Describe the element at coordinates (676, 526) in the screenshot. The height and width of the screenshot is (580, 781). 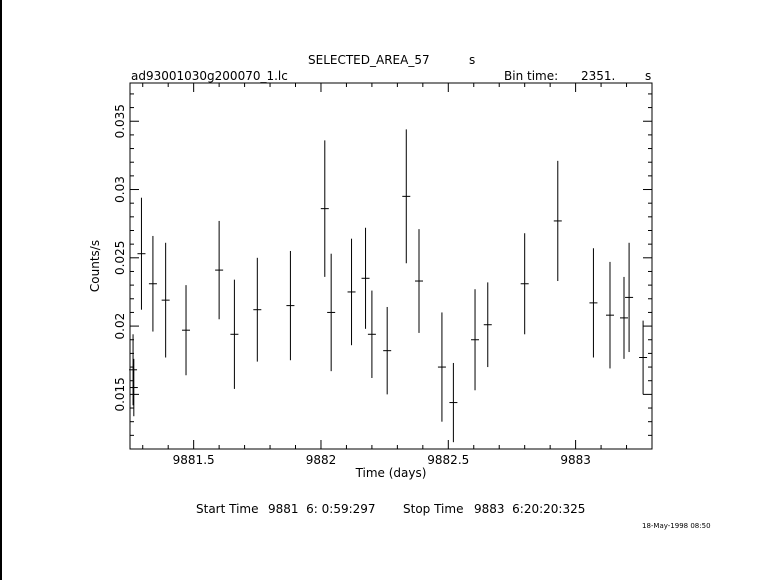
I see `plot-timestamp: 18-May-1998 08:50` at that location.